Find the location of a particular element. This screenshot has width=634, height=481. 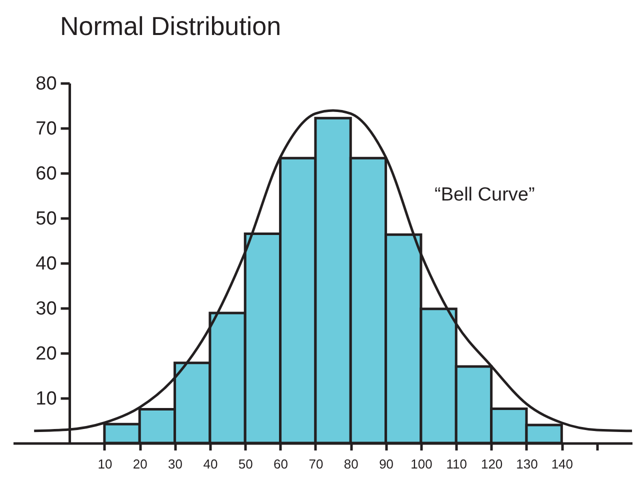

x-tick-label: 60 is located at coordinates (281, 464).